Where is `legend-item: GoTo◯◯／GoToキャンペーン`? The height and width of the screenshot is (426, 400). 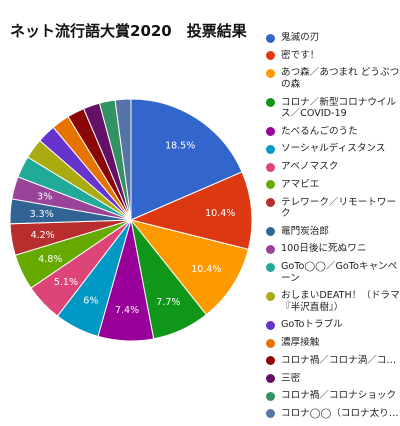
legend-item: GoTo◯◯／GoToキャンペーン is located at coordinates (333, 272).